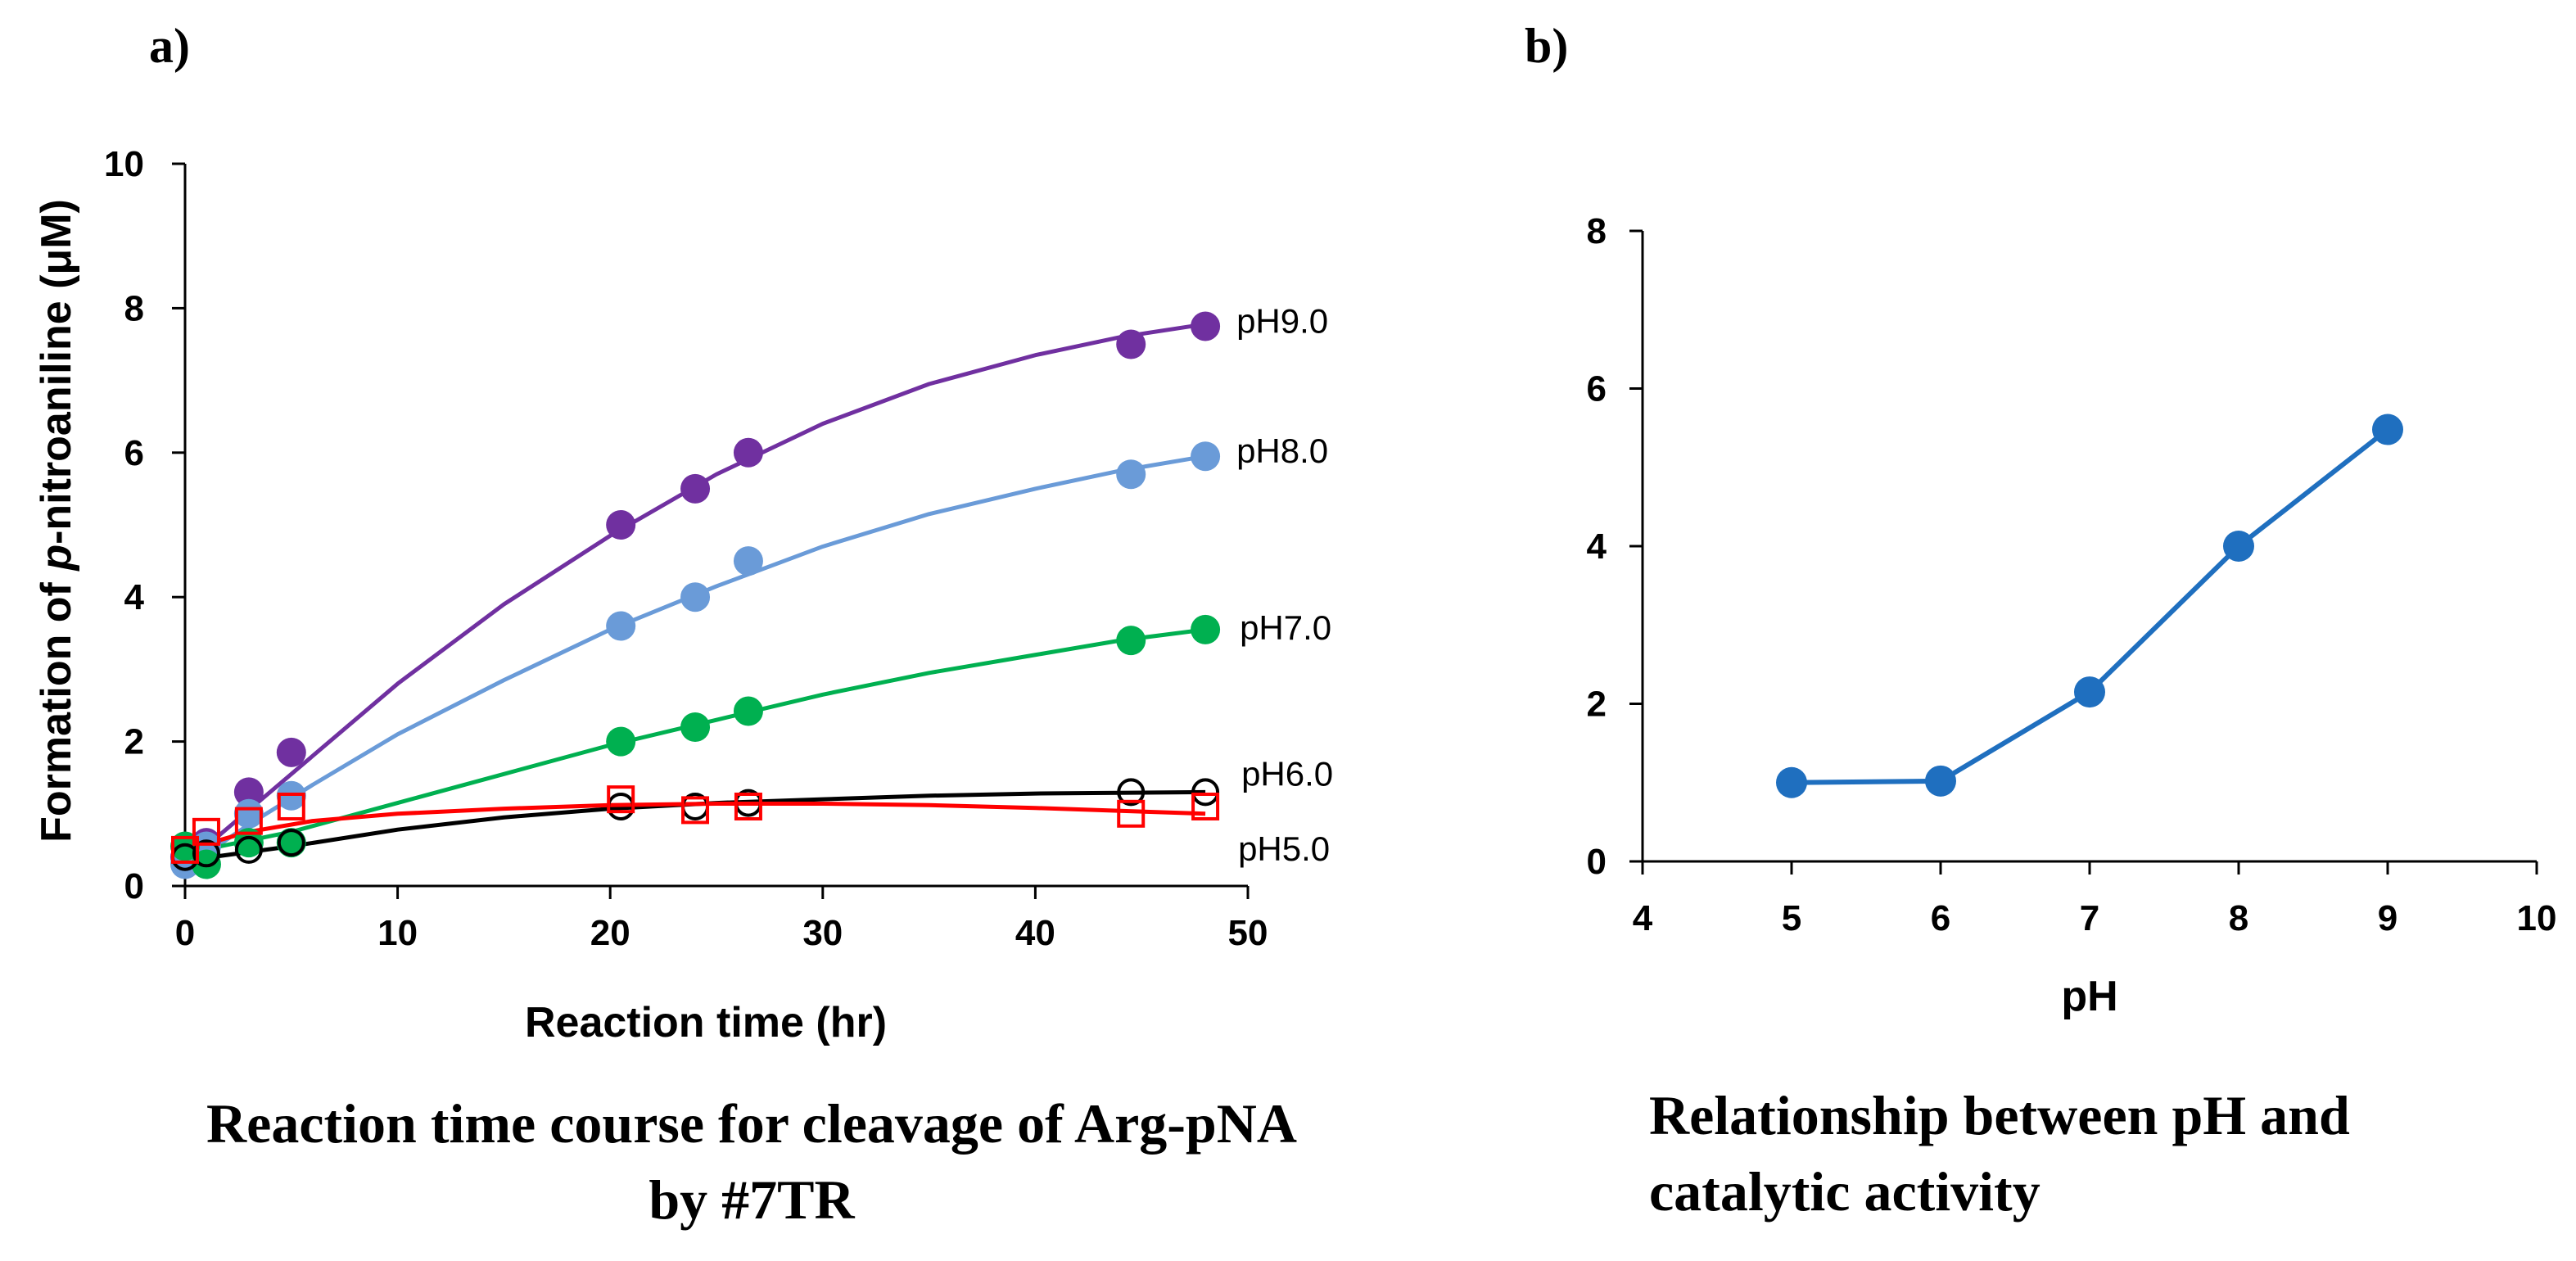 This screenshot has height=1261, width=2576. What do you see at coordinates (2089, 918) in the screenshot?
I see `x-tick-label: 7` at bounding box center [2089, 918].